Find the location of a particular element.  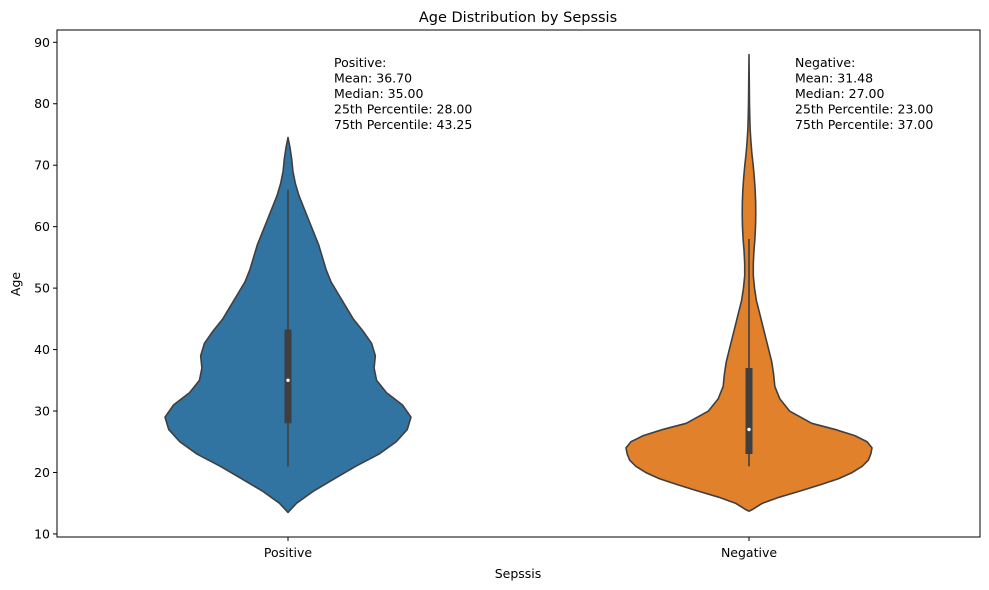

annotation-line: Positive: is located at coordinates (360, 62).